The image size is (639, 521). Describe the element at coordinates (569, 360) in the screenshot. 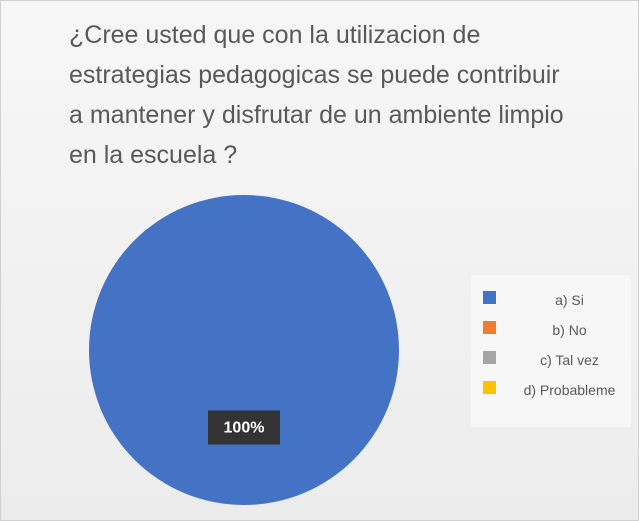

I see `legend-label: c) Tal vez` at that location.